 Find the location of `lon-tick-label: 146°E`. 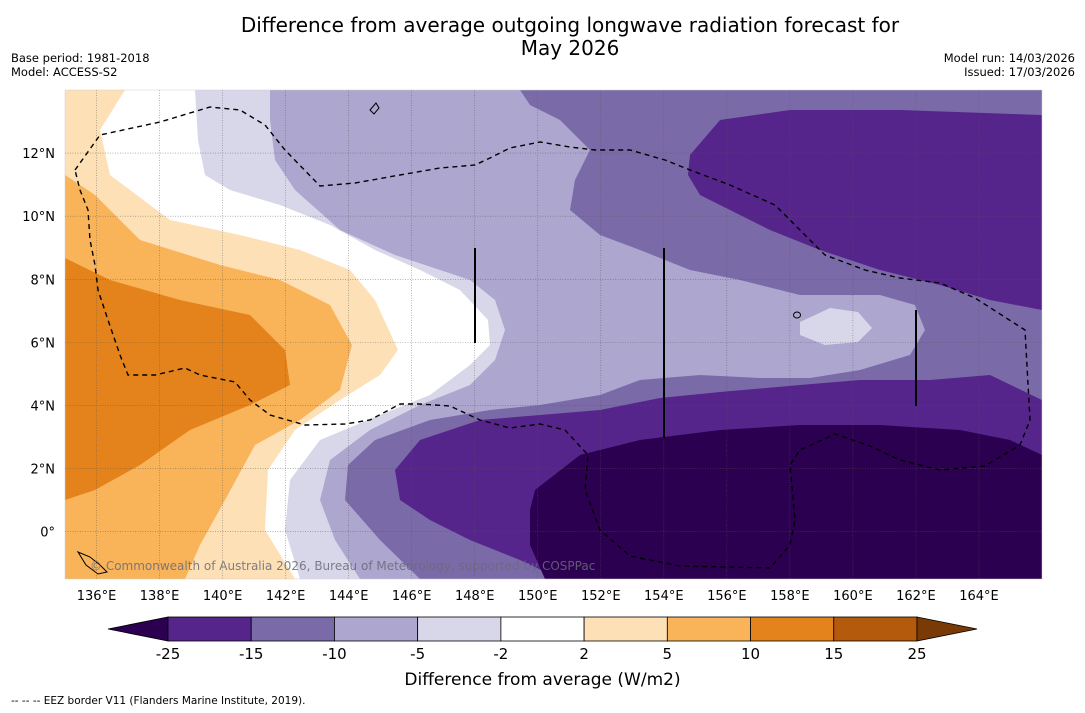

lon-tick-label: 146°E is located at coordinates (412, 596).